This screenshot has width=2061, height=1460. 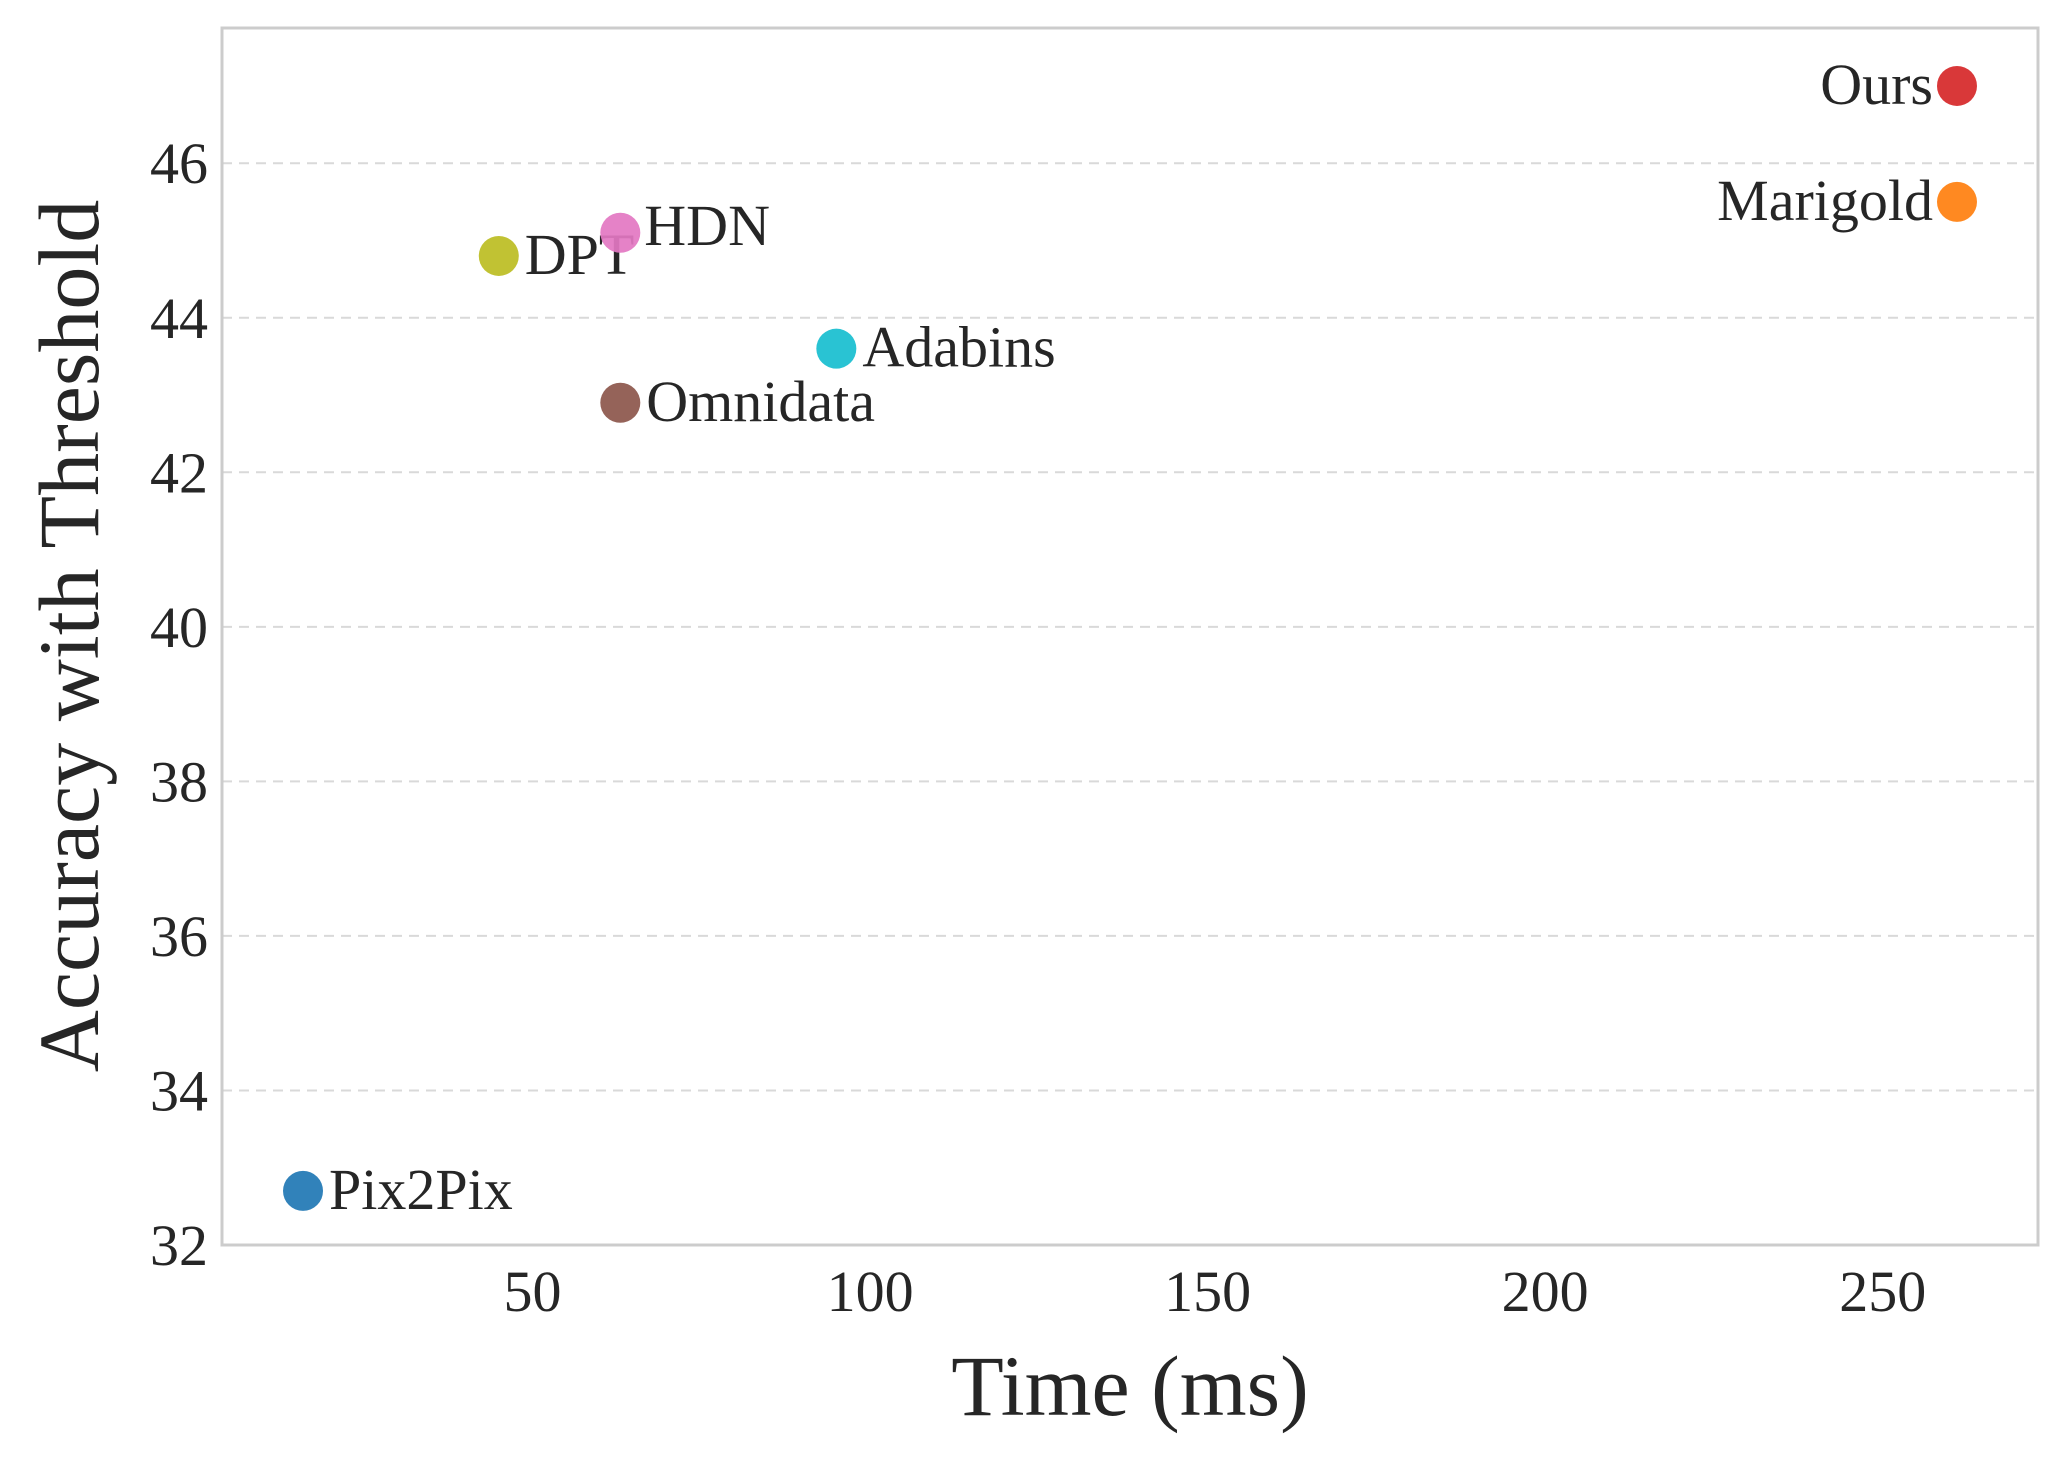 I want to click on x-tick-label: 200, so click(x=1545, y=1291).